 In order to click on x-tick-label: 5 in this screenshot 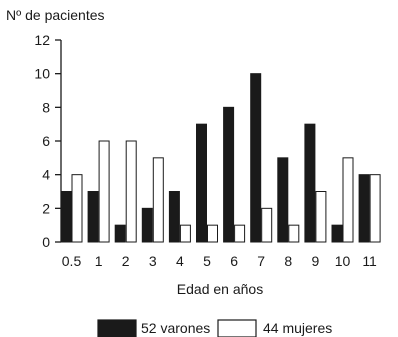, I will do `click(207, 261)`.